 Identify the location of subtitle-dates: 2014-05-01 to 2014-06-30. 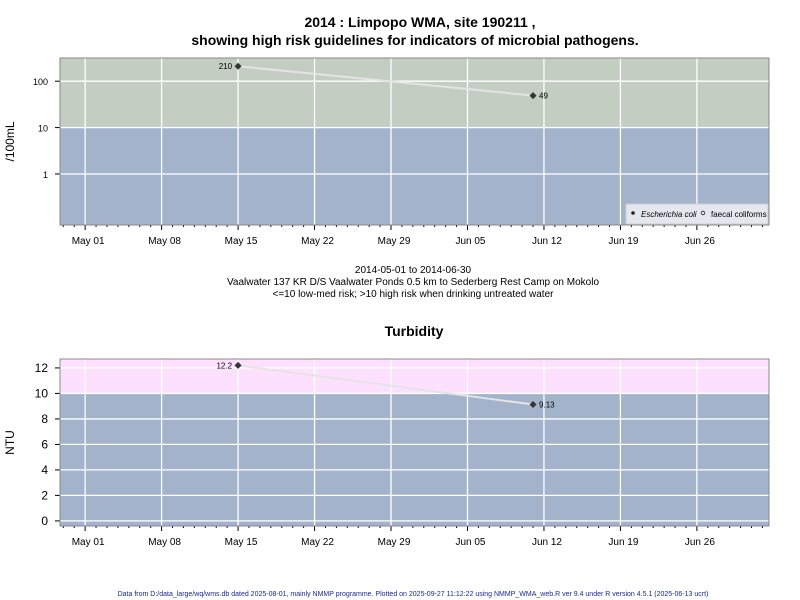
(413, 270).